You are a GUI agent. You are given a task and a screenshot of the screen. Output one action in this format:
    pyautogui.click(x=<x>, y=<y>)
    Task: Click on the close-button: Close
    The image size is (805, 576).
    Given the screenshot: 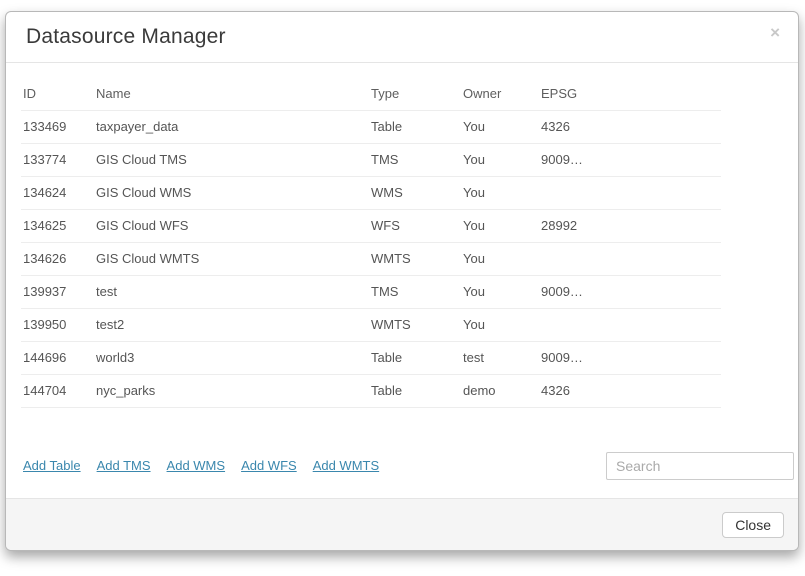 What is the action you would take?
    pyautogui.click(x=753, y=524)
    